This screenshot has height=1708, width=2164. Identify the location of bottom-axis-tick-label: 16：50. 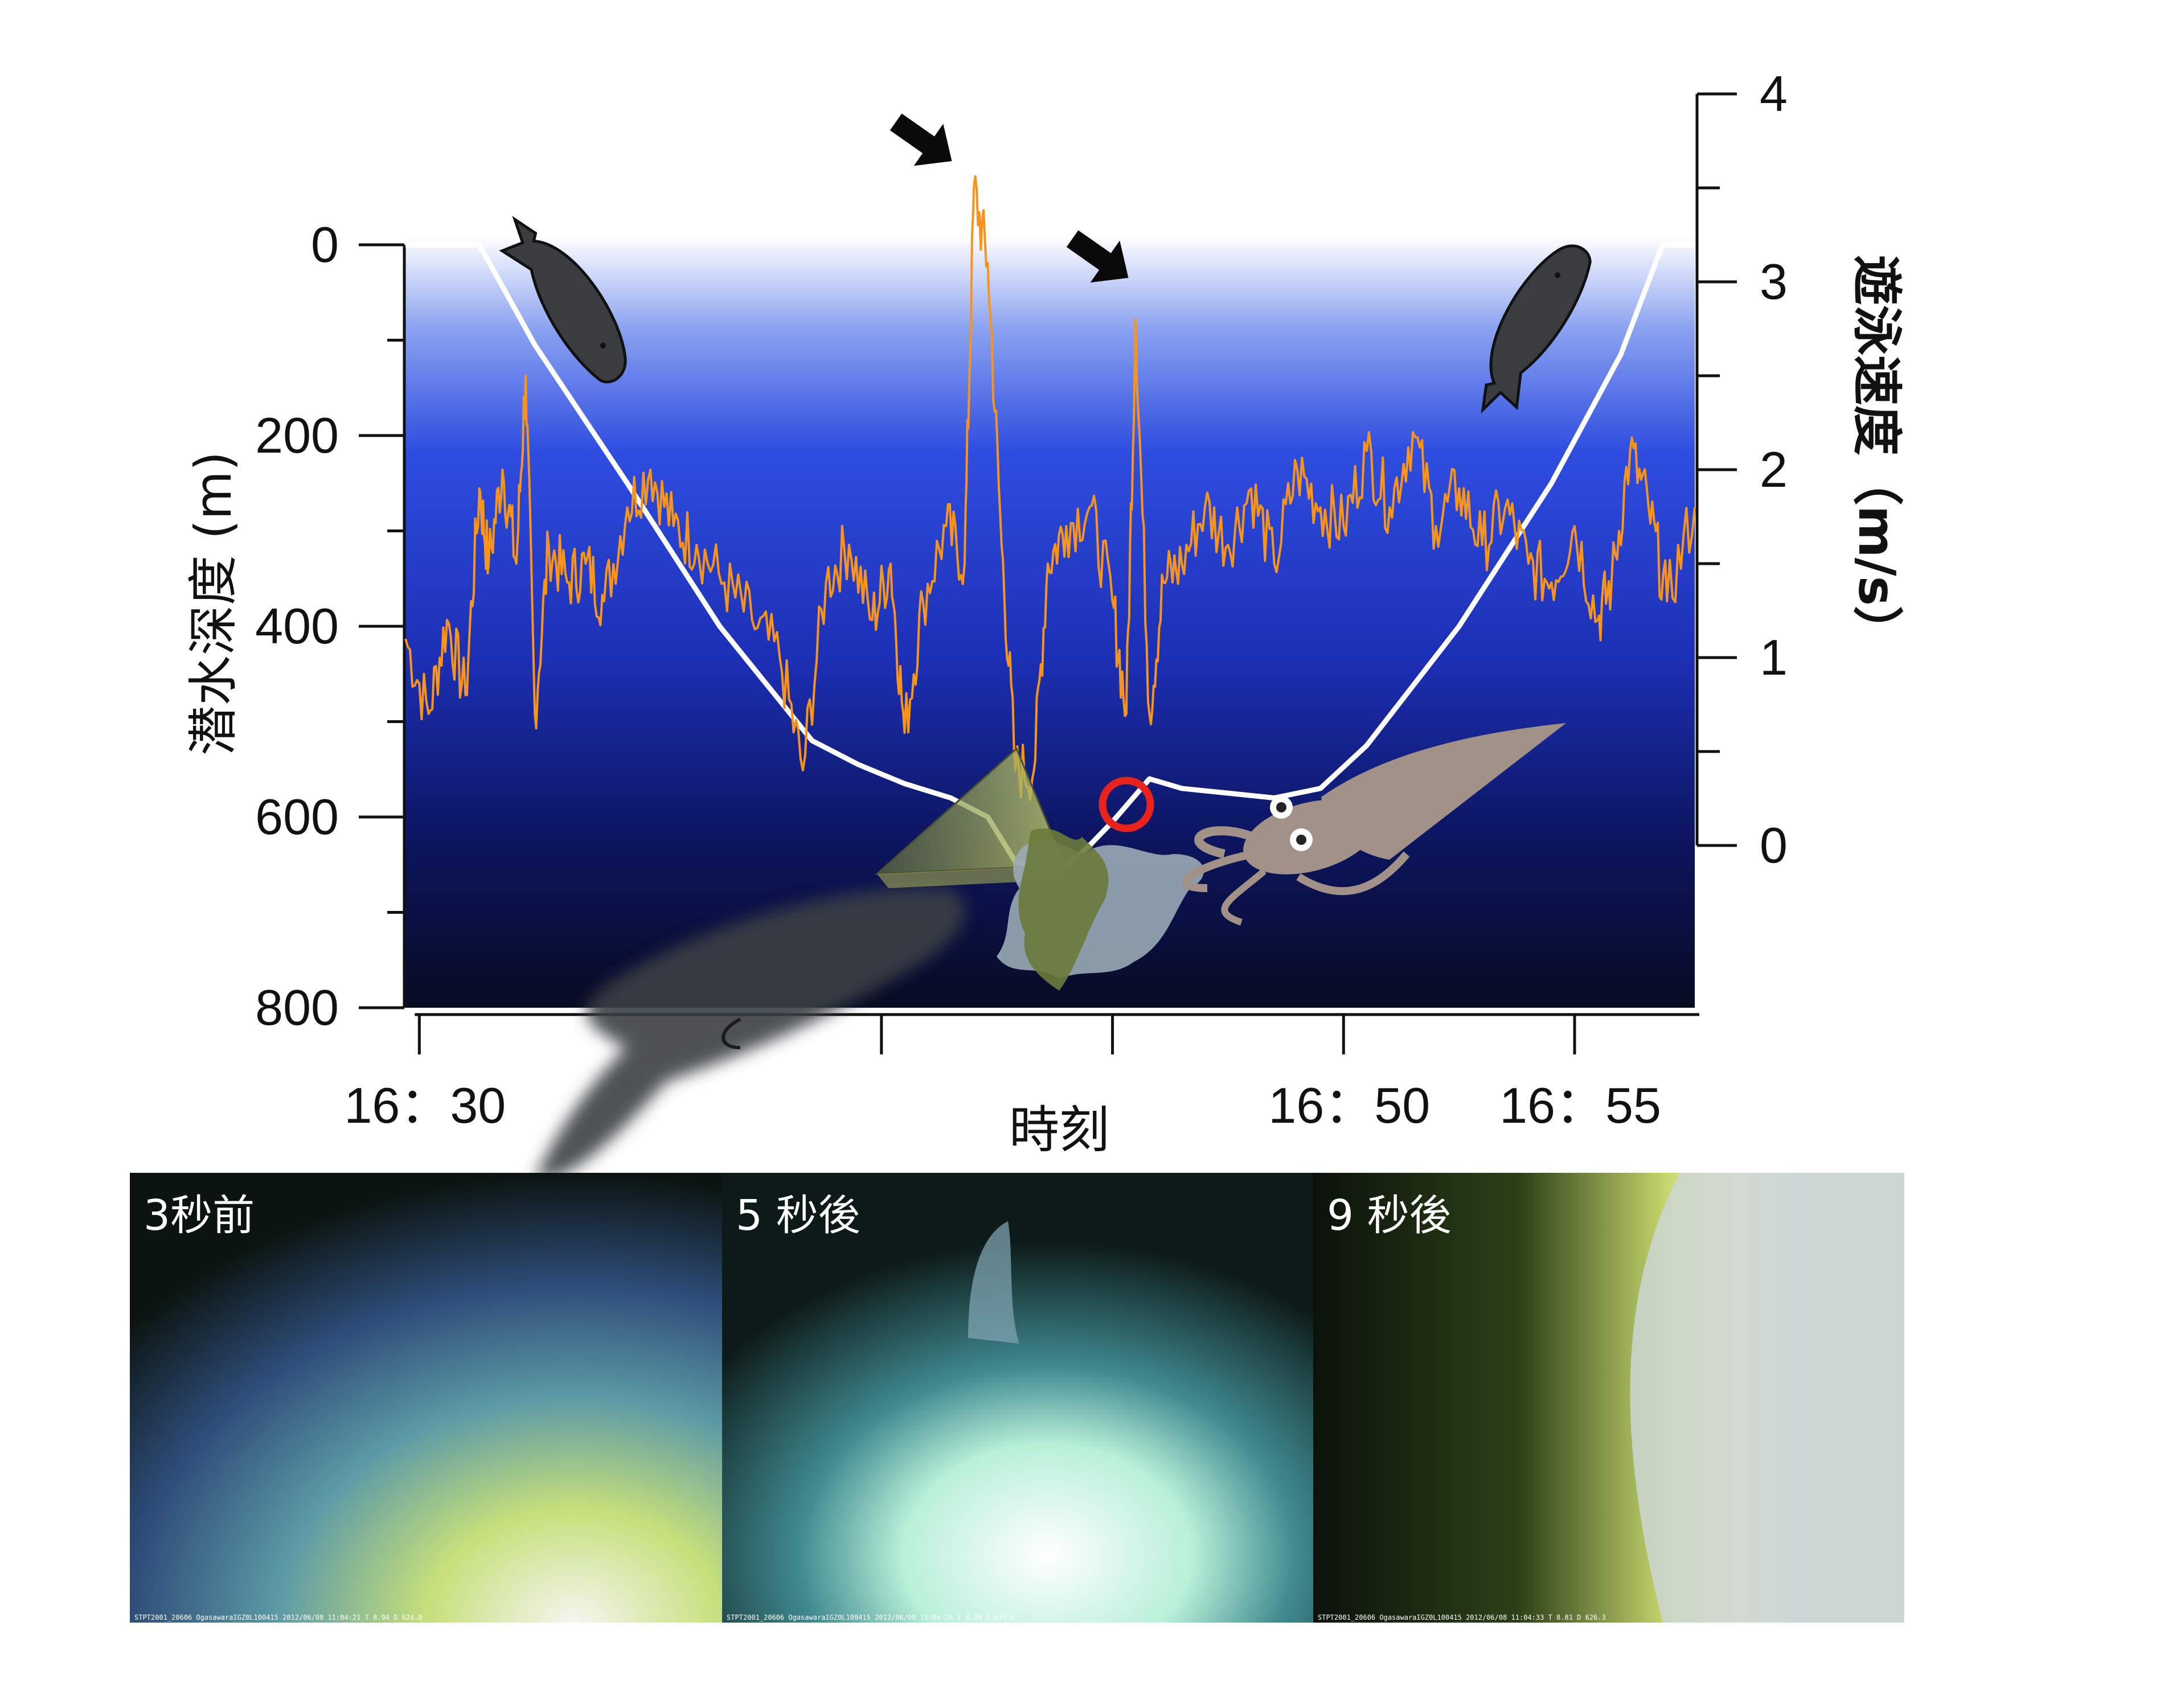
(1349, 1105).